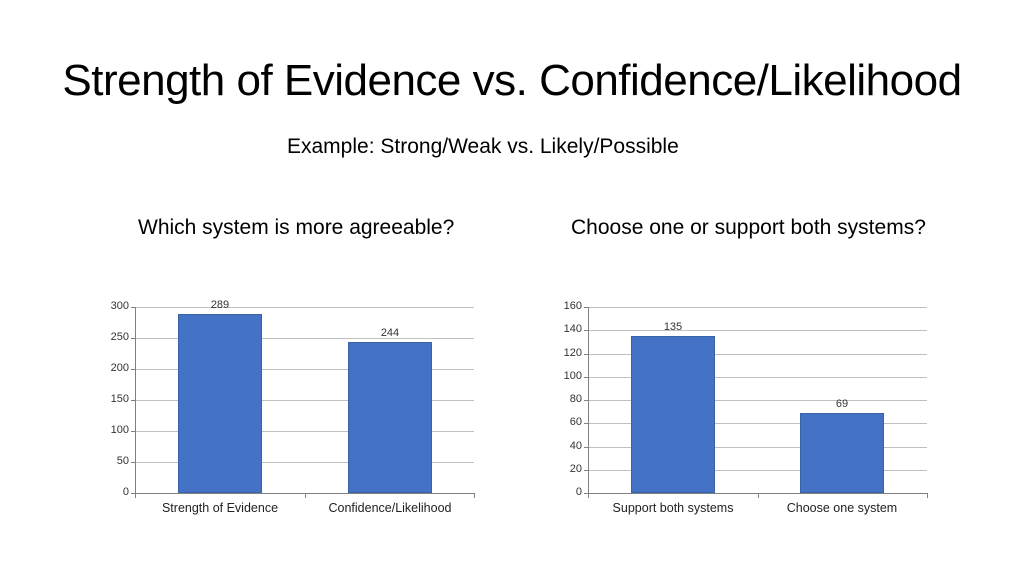  Describe the element at coordinates (673, 508) in the screenshot. I see `category-label: Support both systems` at that location.